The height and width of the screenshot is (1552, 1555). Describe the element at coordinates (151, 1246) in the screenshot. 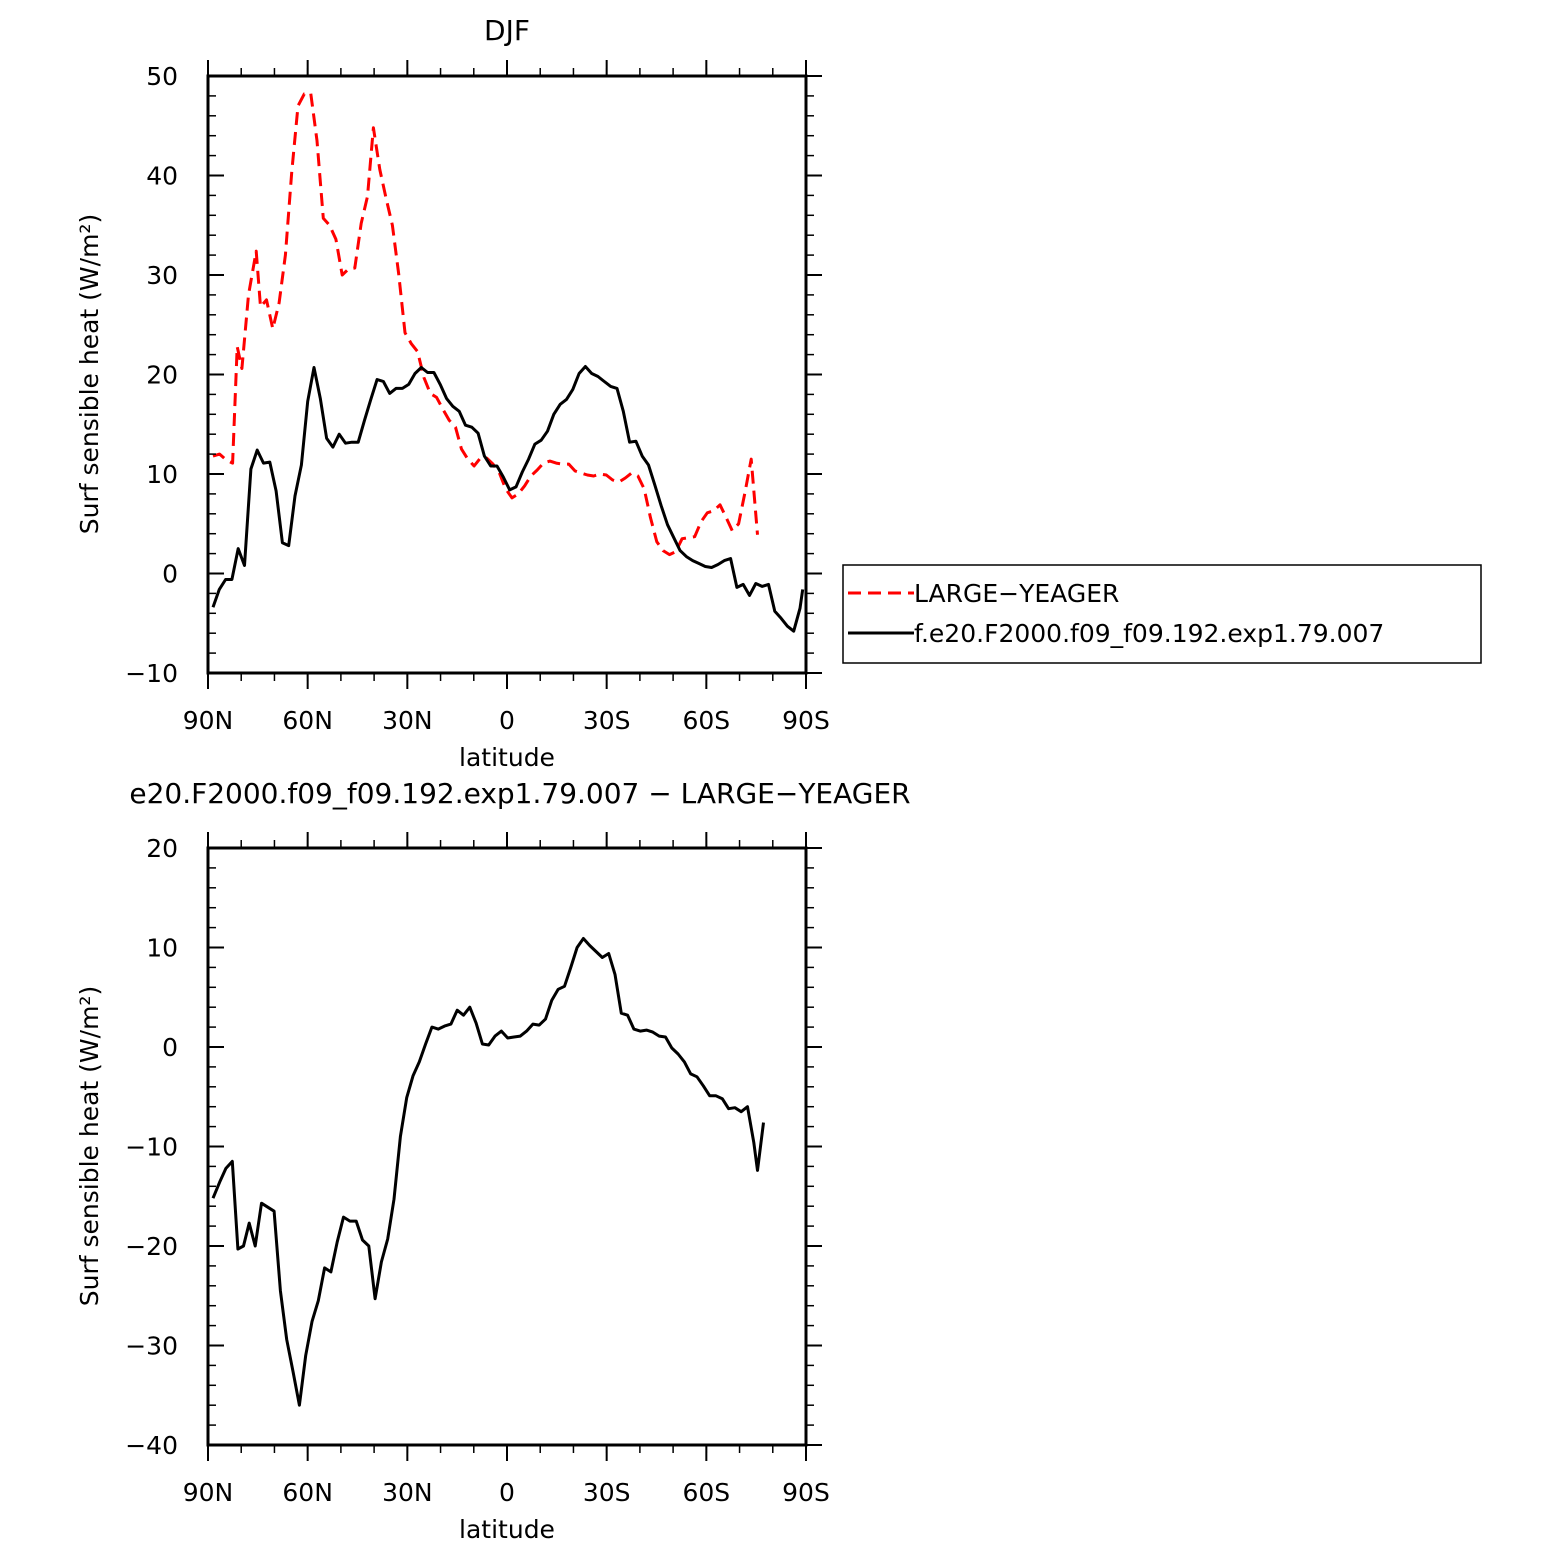

I see `y-tick-label: −20` at that location.